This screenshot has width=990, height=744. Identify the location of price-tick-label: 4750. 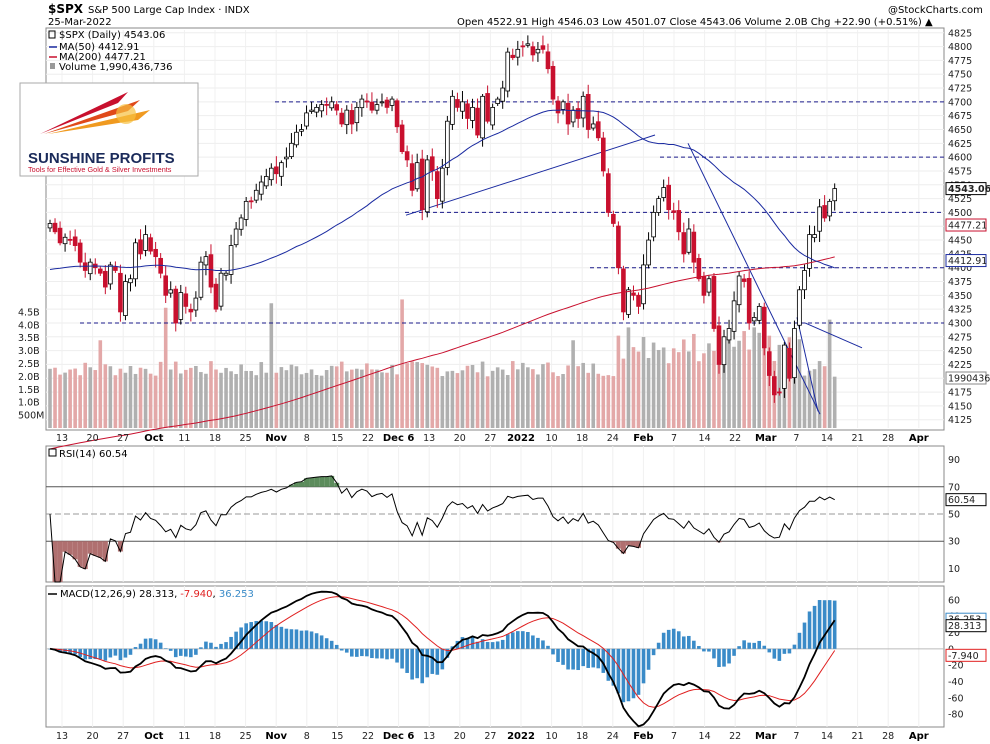
(960, 75).